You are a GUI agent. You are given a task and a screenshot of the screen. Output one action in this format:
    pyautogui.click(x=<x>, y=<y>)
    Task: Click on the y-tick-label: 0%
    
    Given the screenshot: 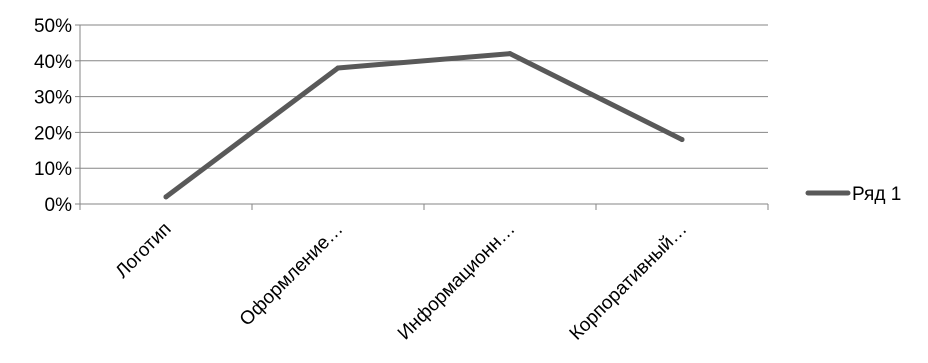 What is the action you would take?
    pyautogui.click(x=59, y=205)
    